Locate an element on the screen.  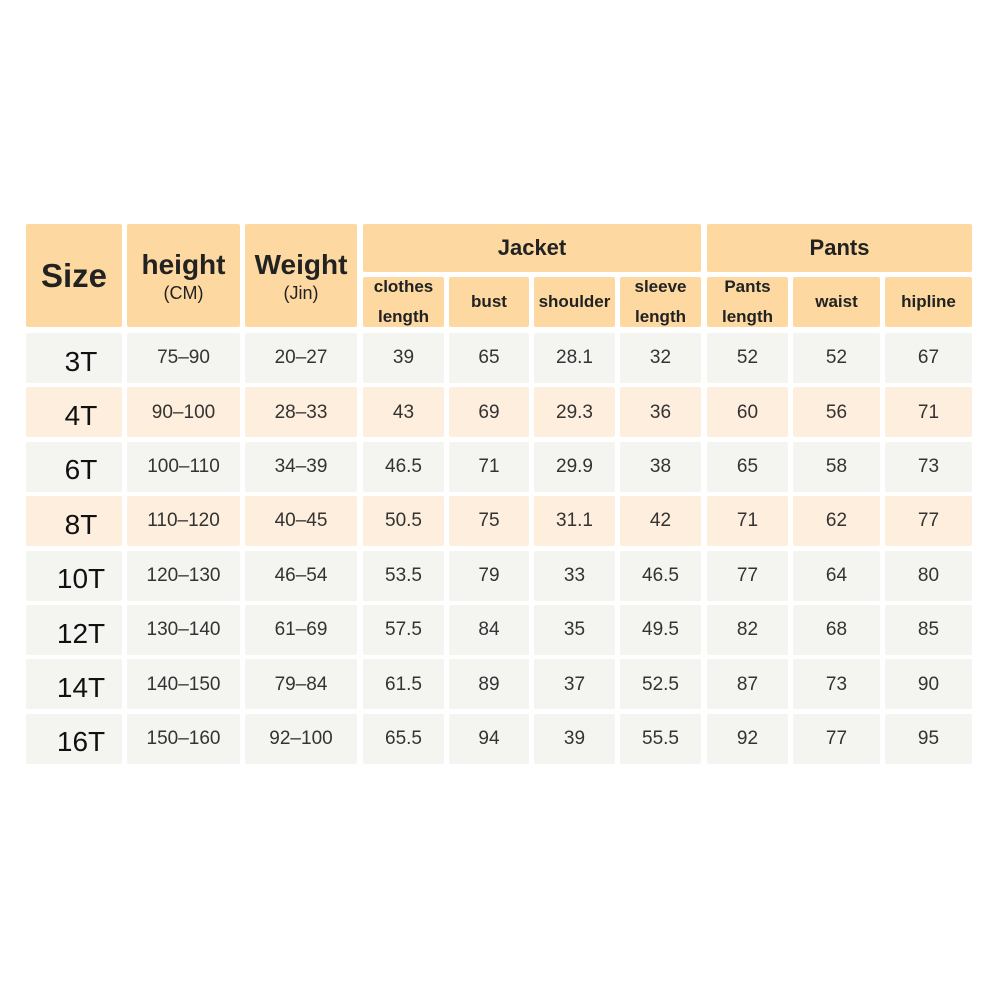
size-cell: 8T is located at coordinates (74, 521).